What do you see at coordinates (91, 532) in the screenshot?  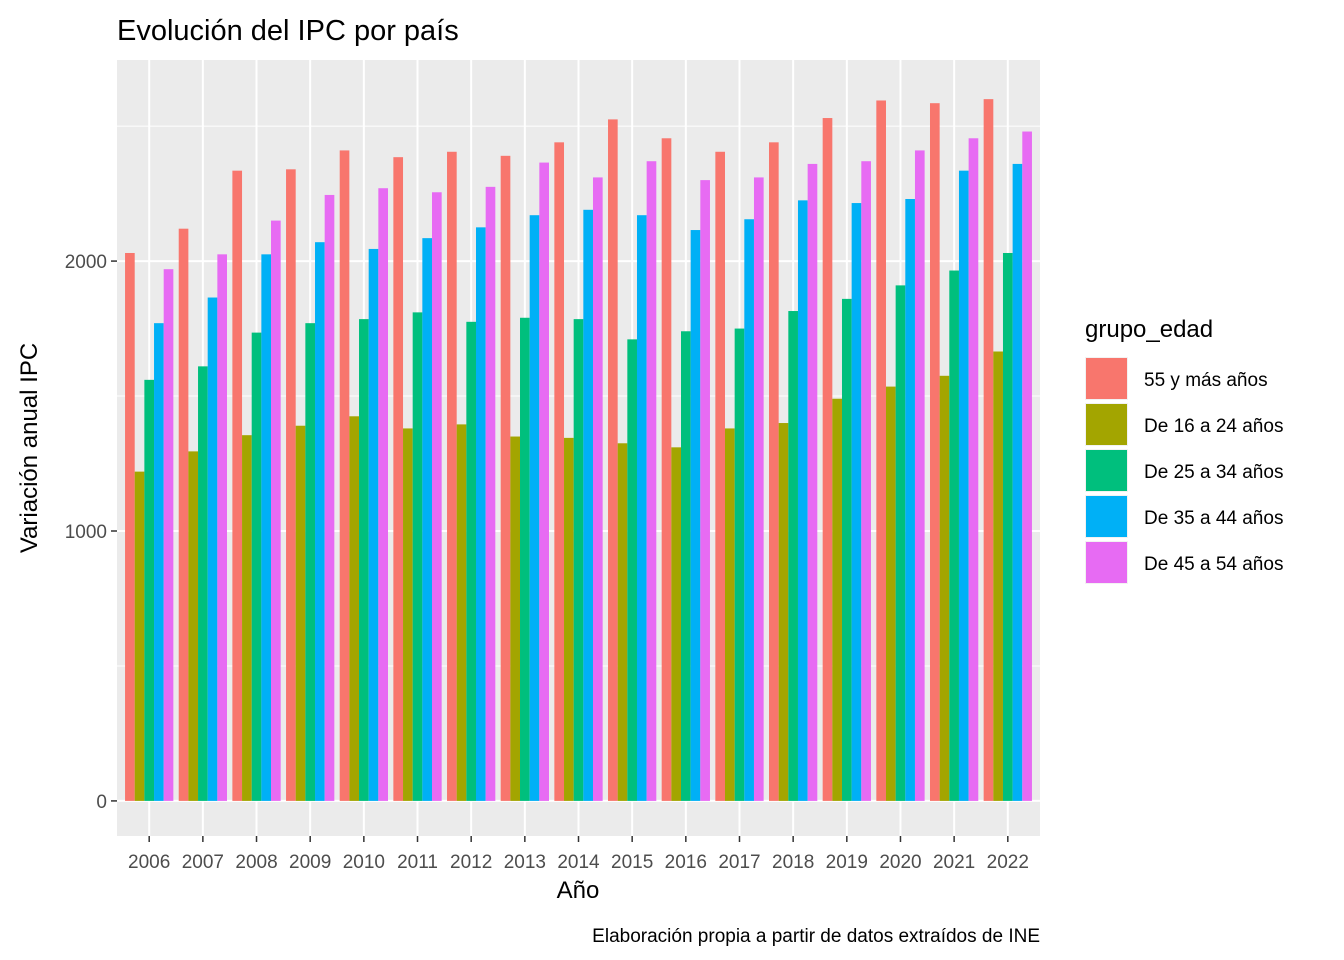 I see `y-axis: 0 1000 2000` at bounding box center [91, 532].